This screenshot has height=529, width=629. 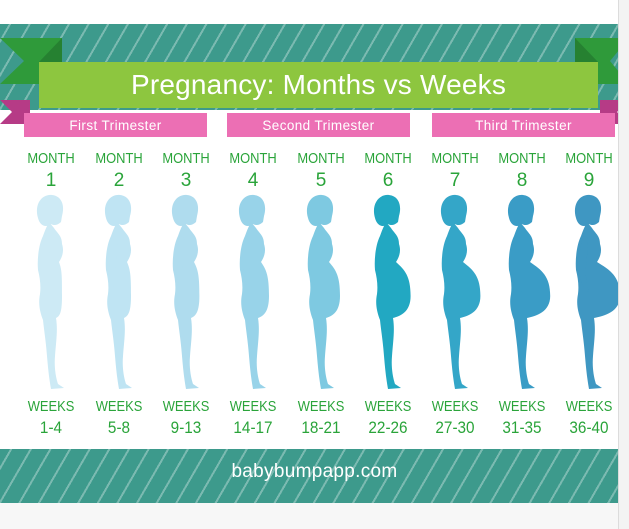 I want to click on second-trimester-label: Second Trimester, so click(x=318, y=125).